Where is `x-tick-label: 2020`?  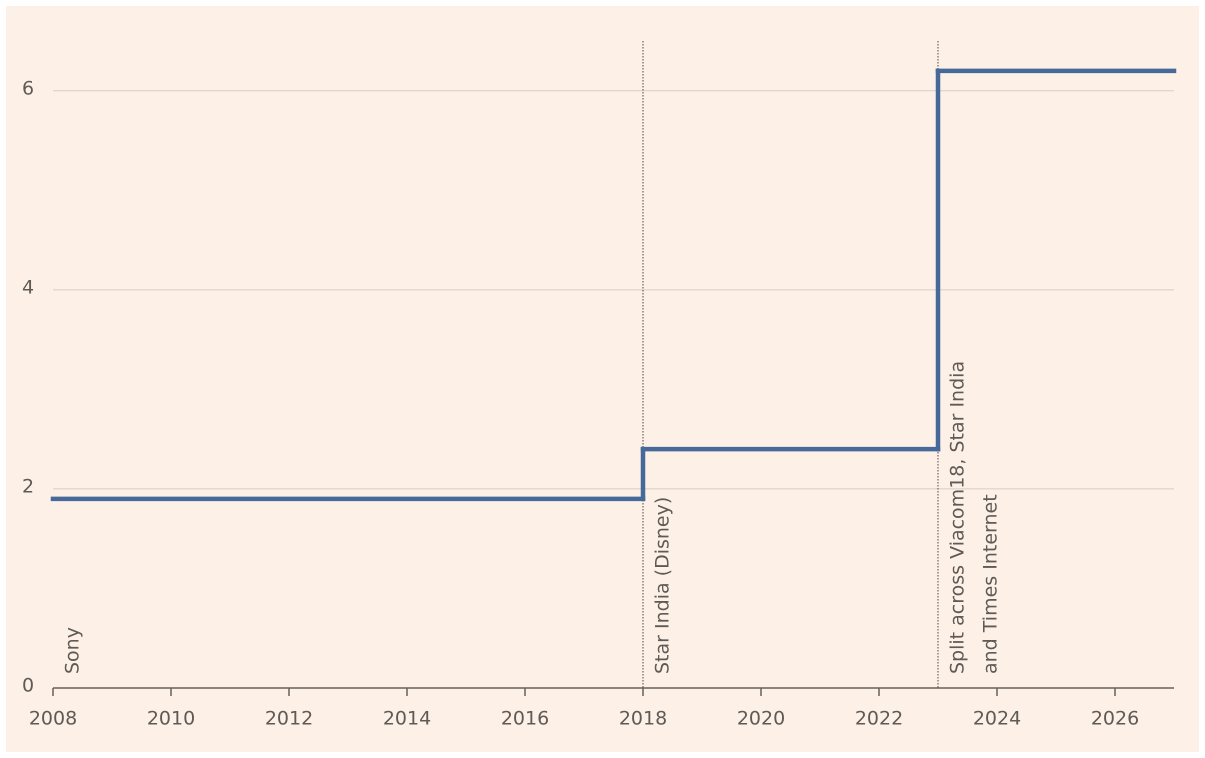 x-tick-label: 2020 is located at coordinates (761, 719).